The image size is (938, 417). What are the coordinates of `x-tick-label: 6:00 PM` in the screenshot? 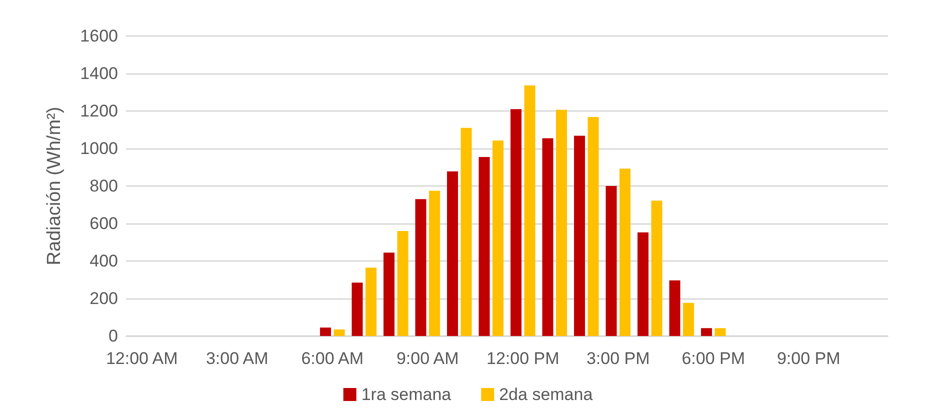 It's located at (714, 358).